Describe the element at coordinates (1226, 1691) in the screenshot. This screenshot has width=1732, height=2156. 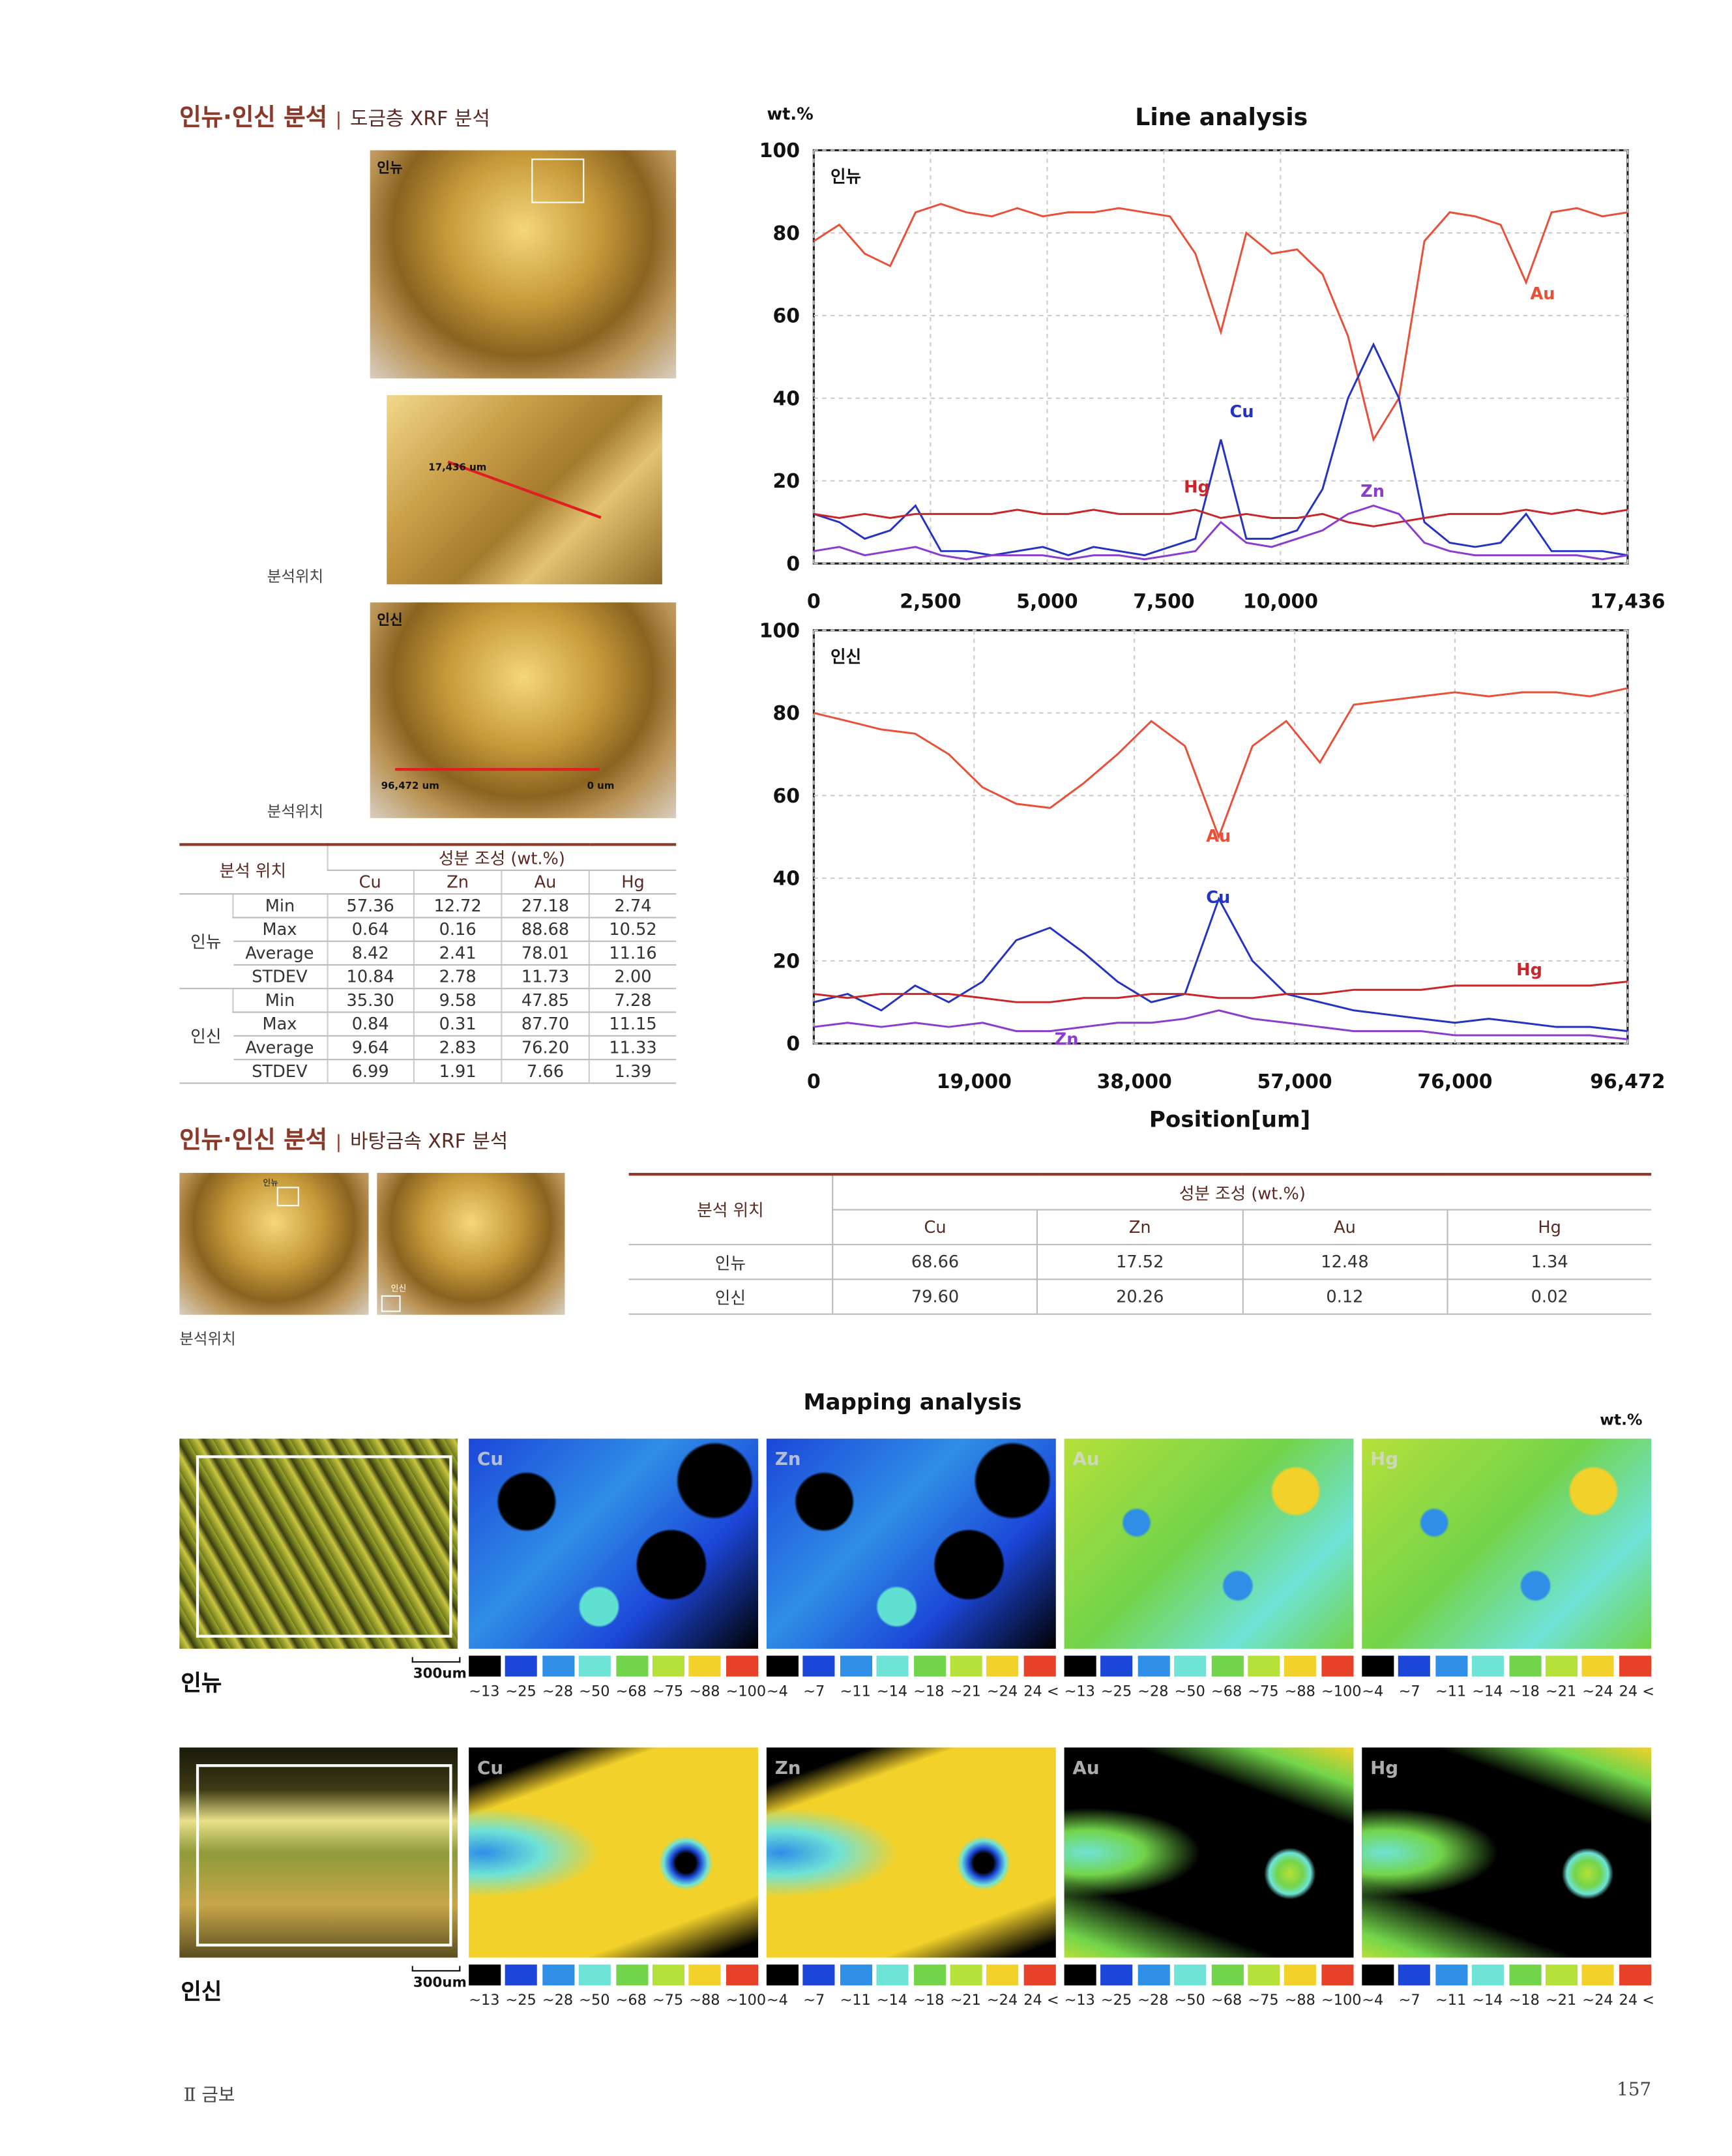
I see `scale-value: ~68` at that location.